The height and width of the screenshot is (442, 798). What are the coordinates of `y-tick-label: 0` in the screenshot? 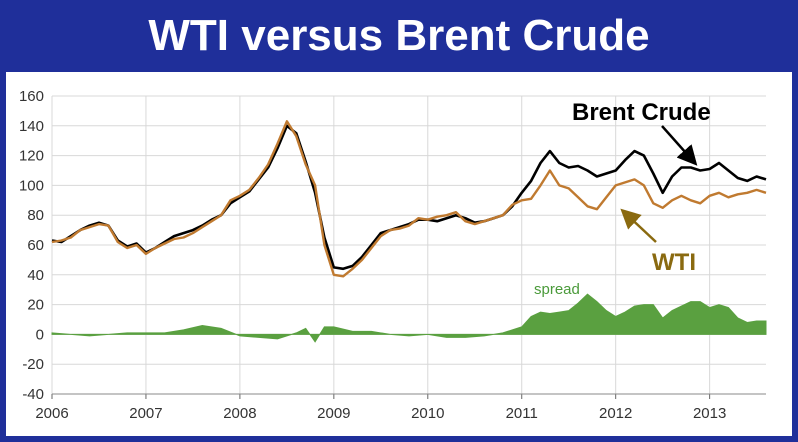 It's located at (40, 334).